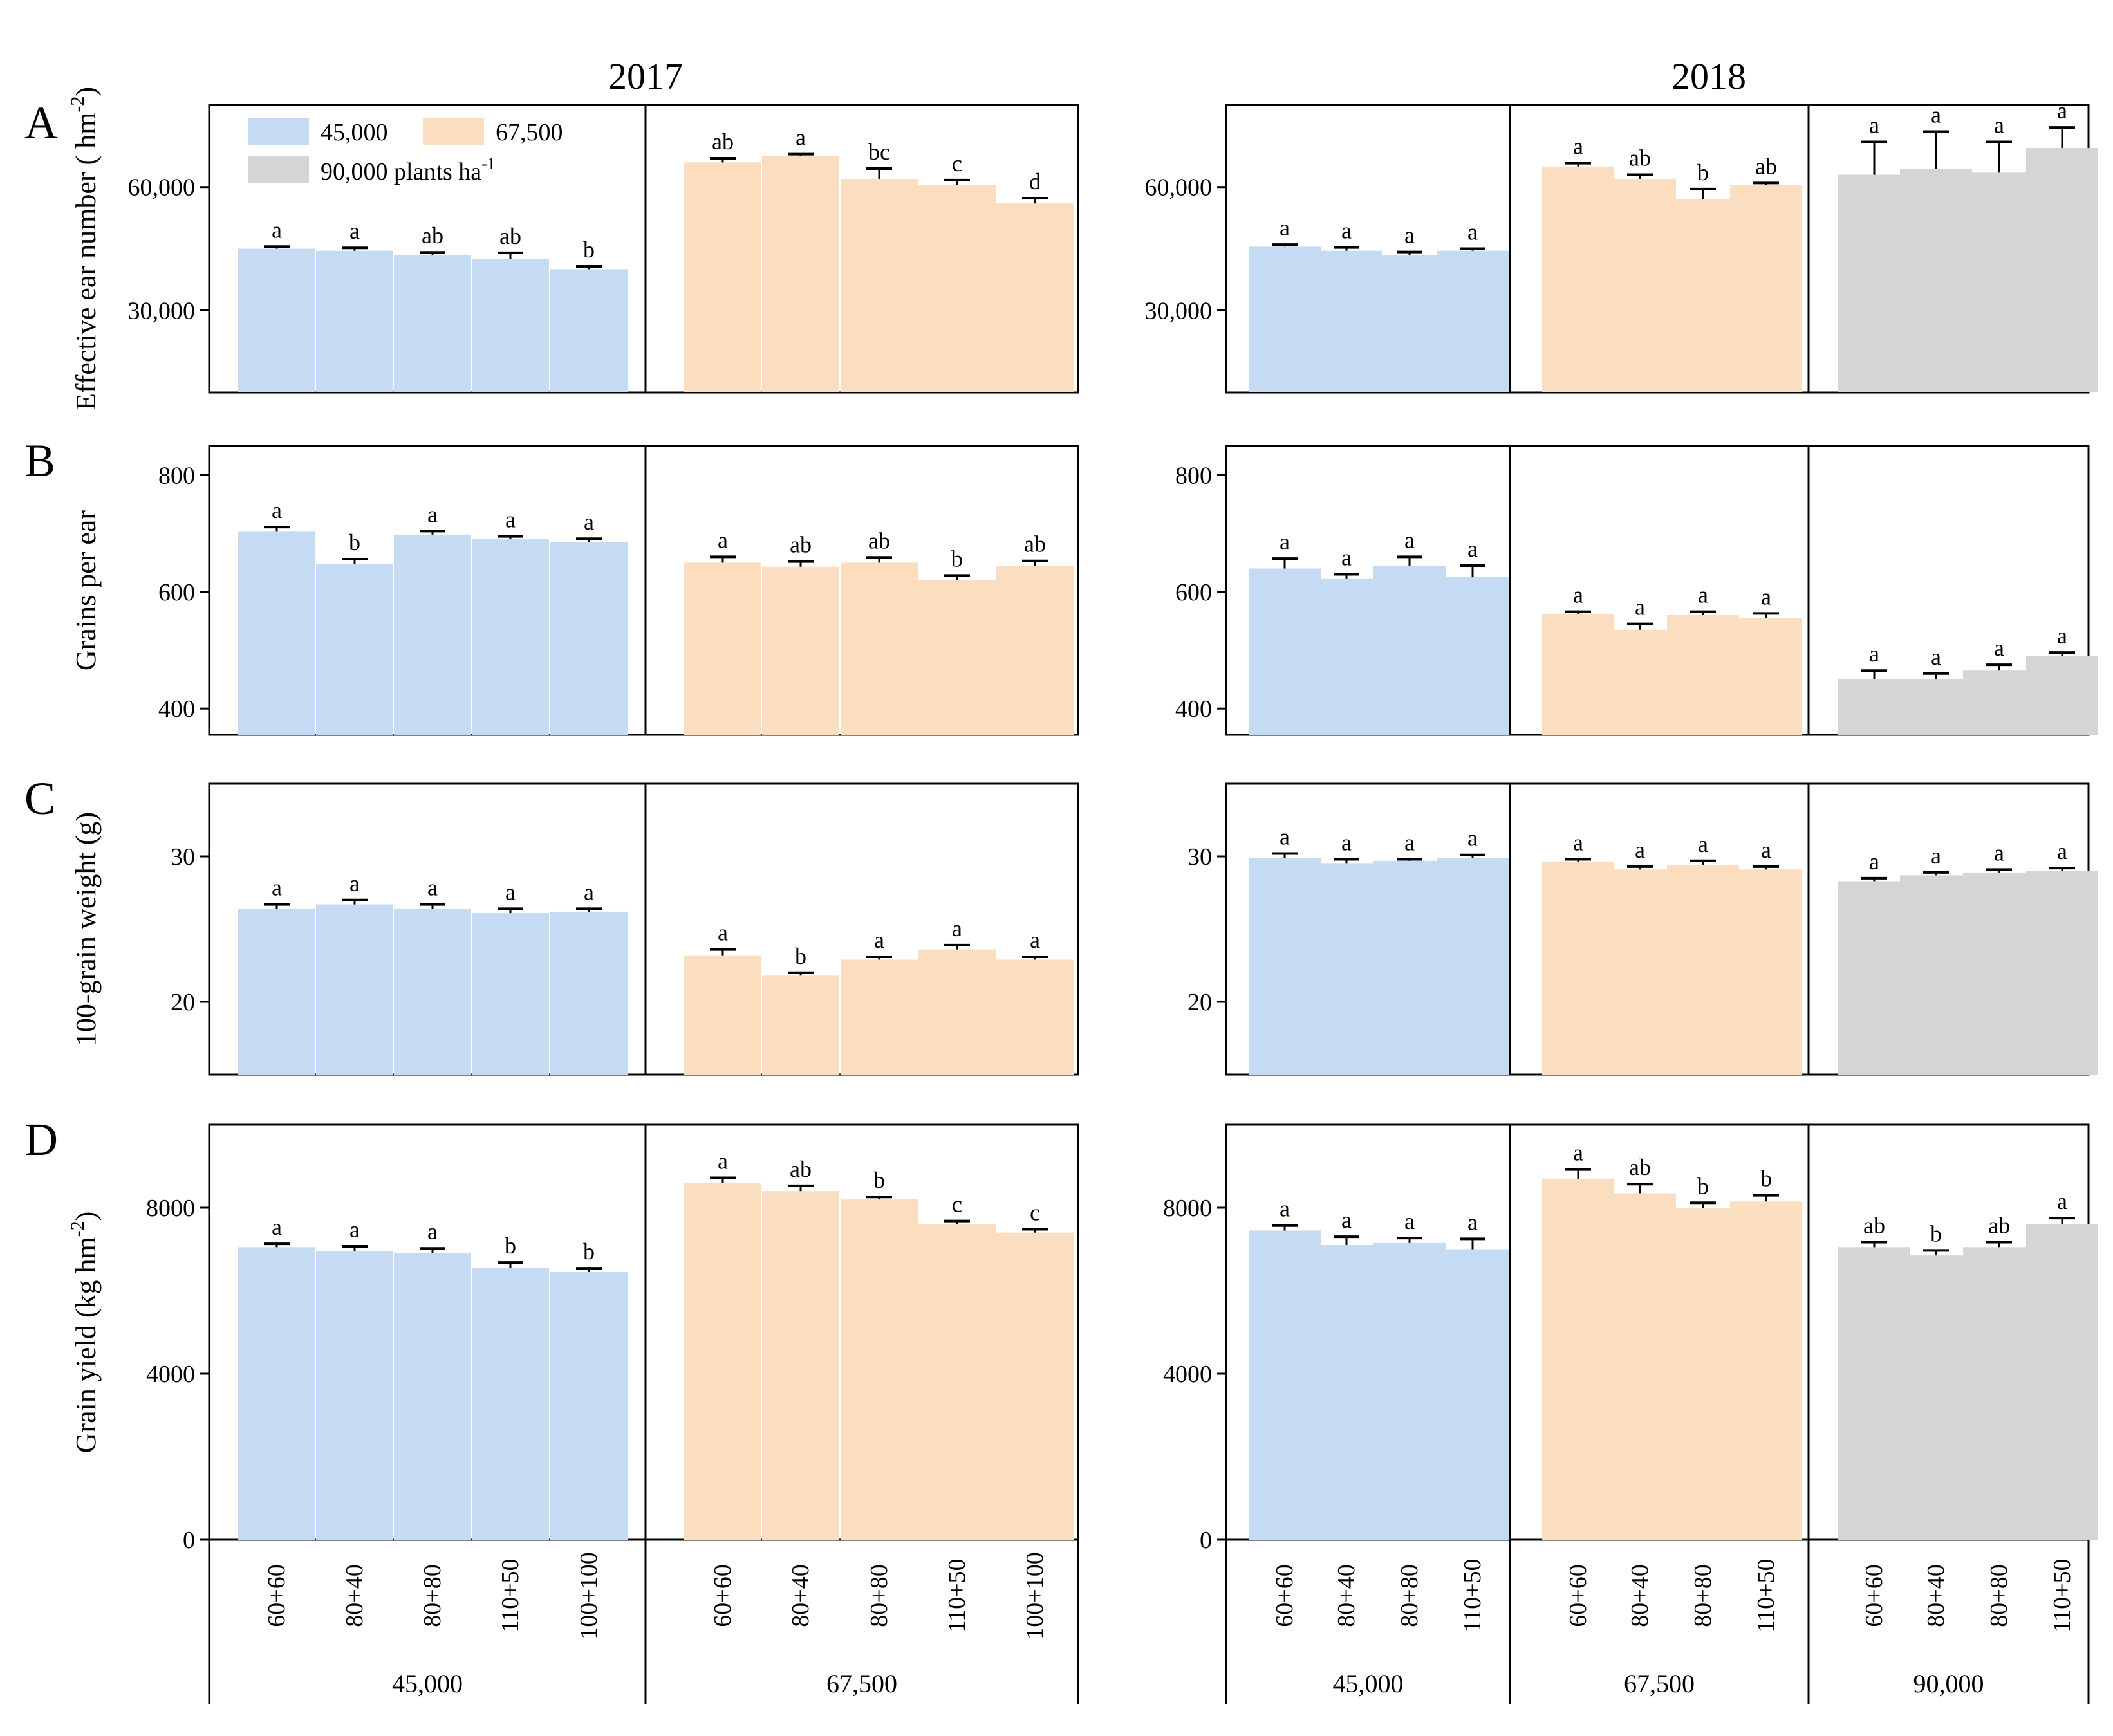 The height and width of the screenshot is (1736, 2113). Describe the element at coordinates (1766, 288) in the screenshot. I see `bar-A-2018-67500-110+50` at that location.